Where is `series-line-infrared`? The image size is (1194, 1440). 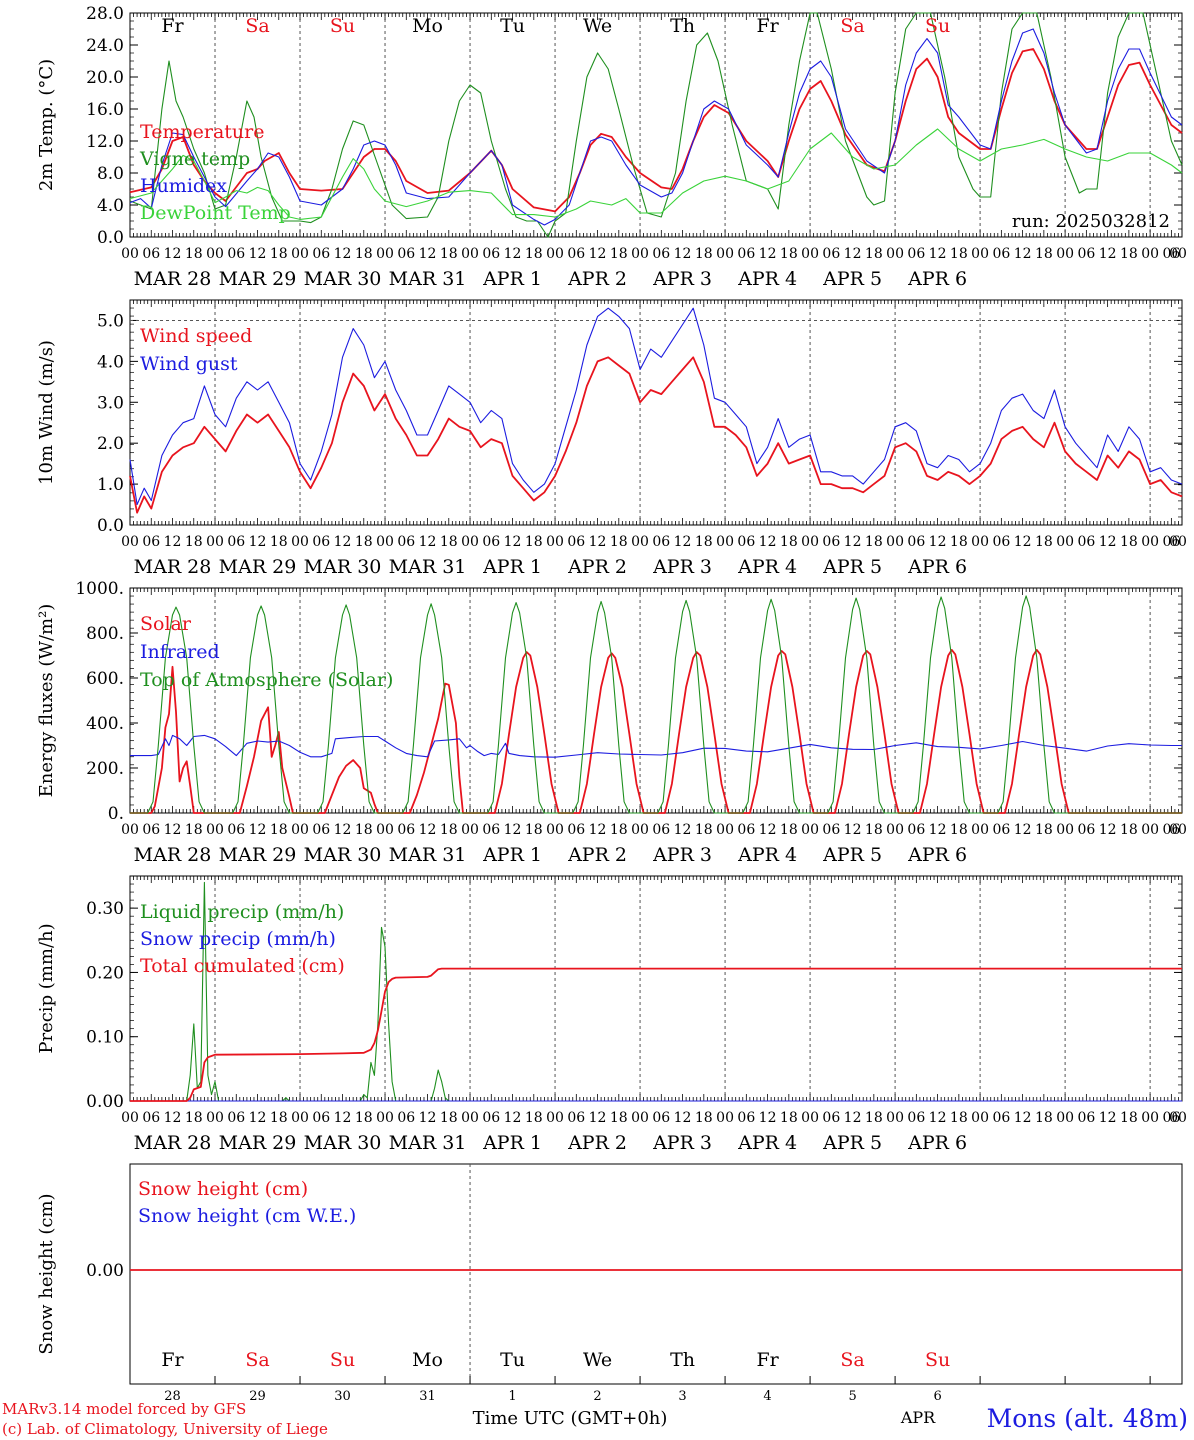
series-line-infrared is located at coordinates (656, 746).